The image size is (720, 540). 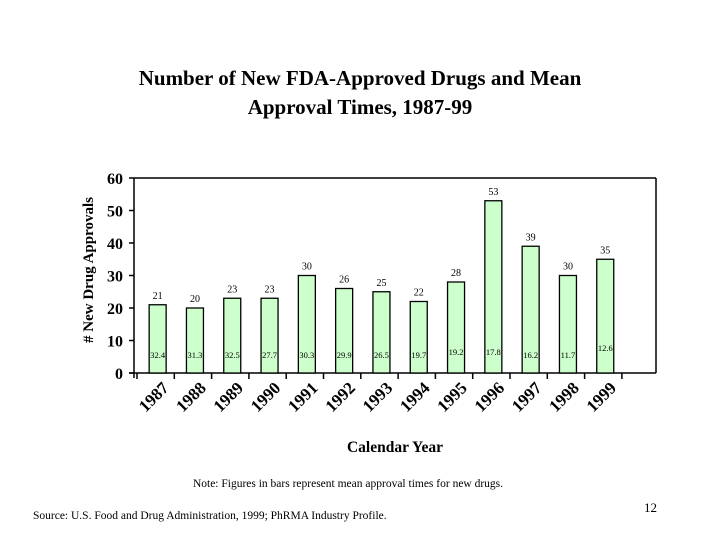 What do you see at coordinates (563, 396) in the screenshot?
I see `x-tick-label: 1998` at bounding box center [563, 396].